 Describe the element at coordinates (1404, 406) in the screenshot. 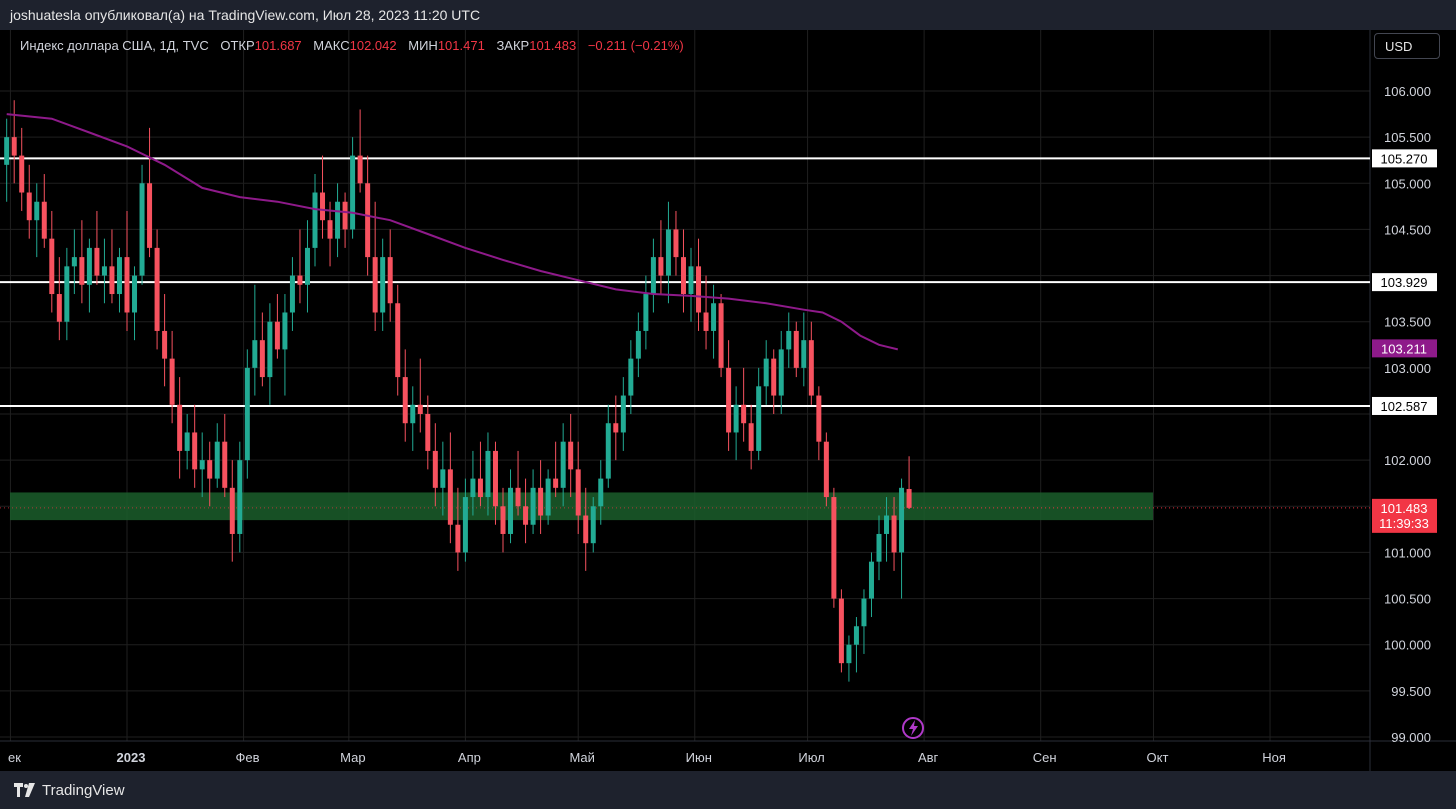

I see `level-price-label: 102.587` at that location.